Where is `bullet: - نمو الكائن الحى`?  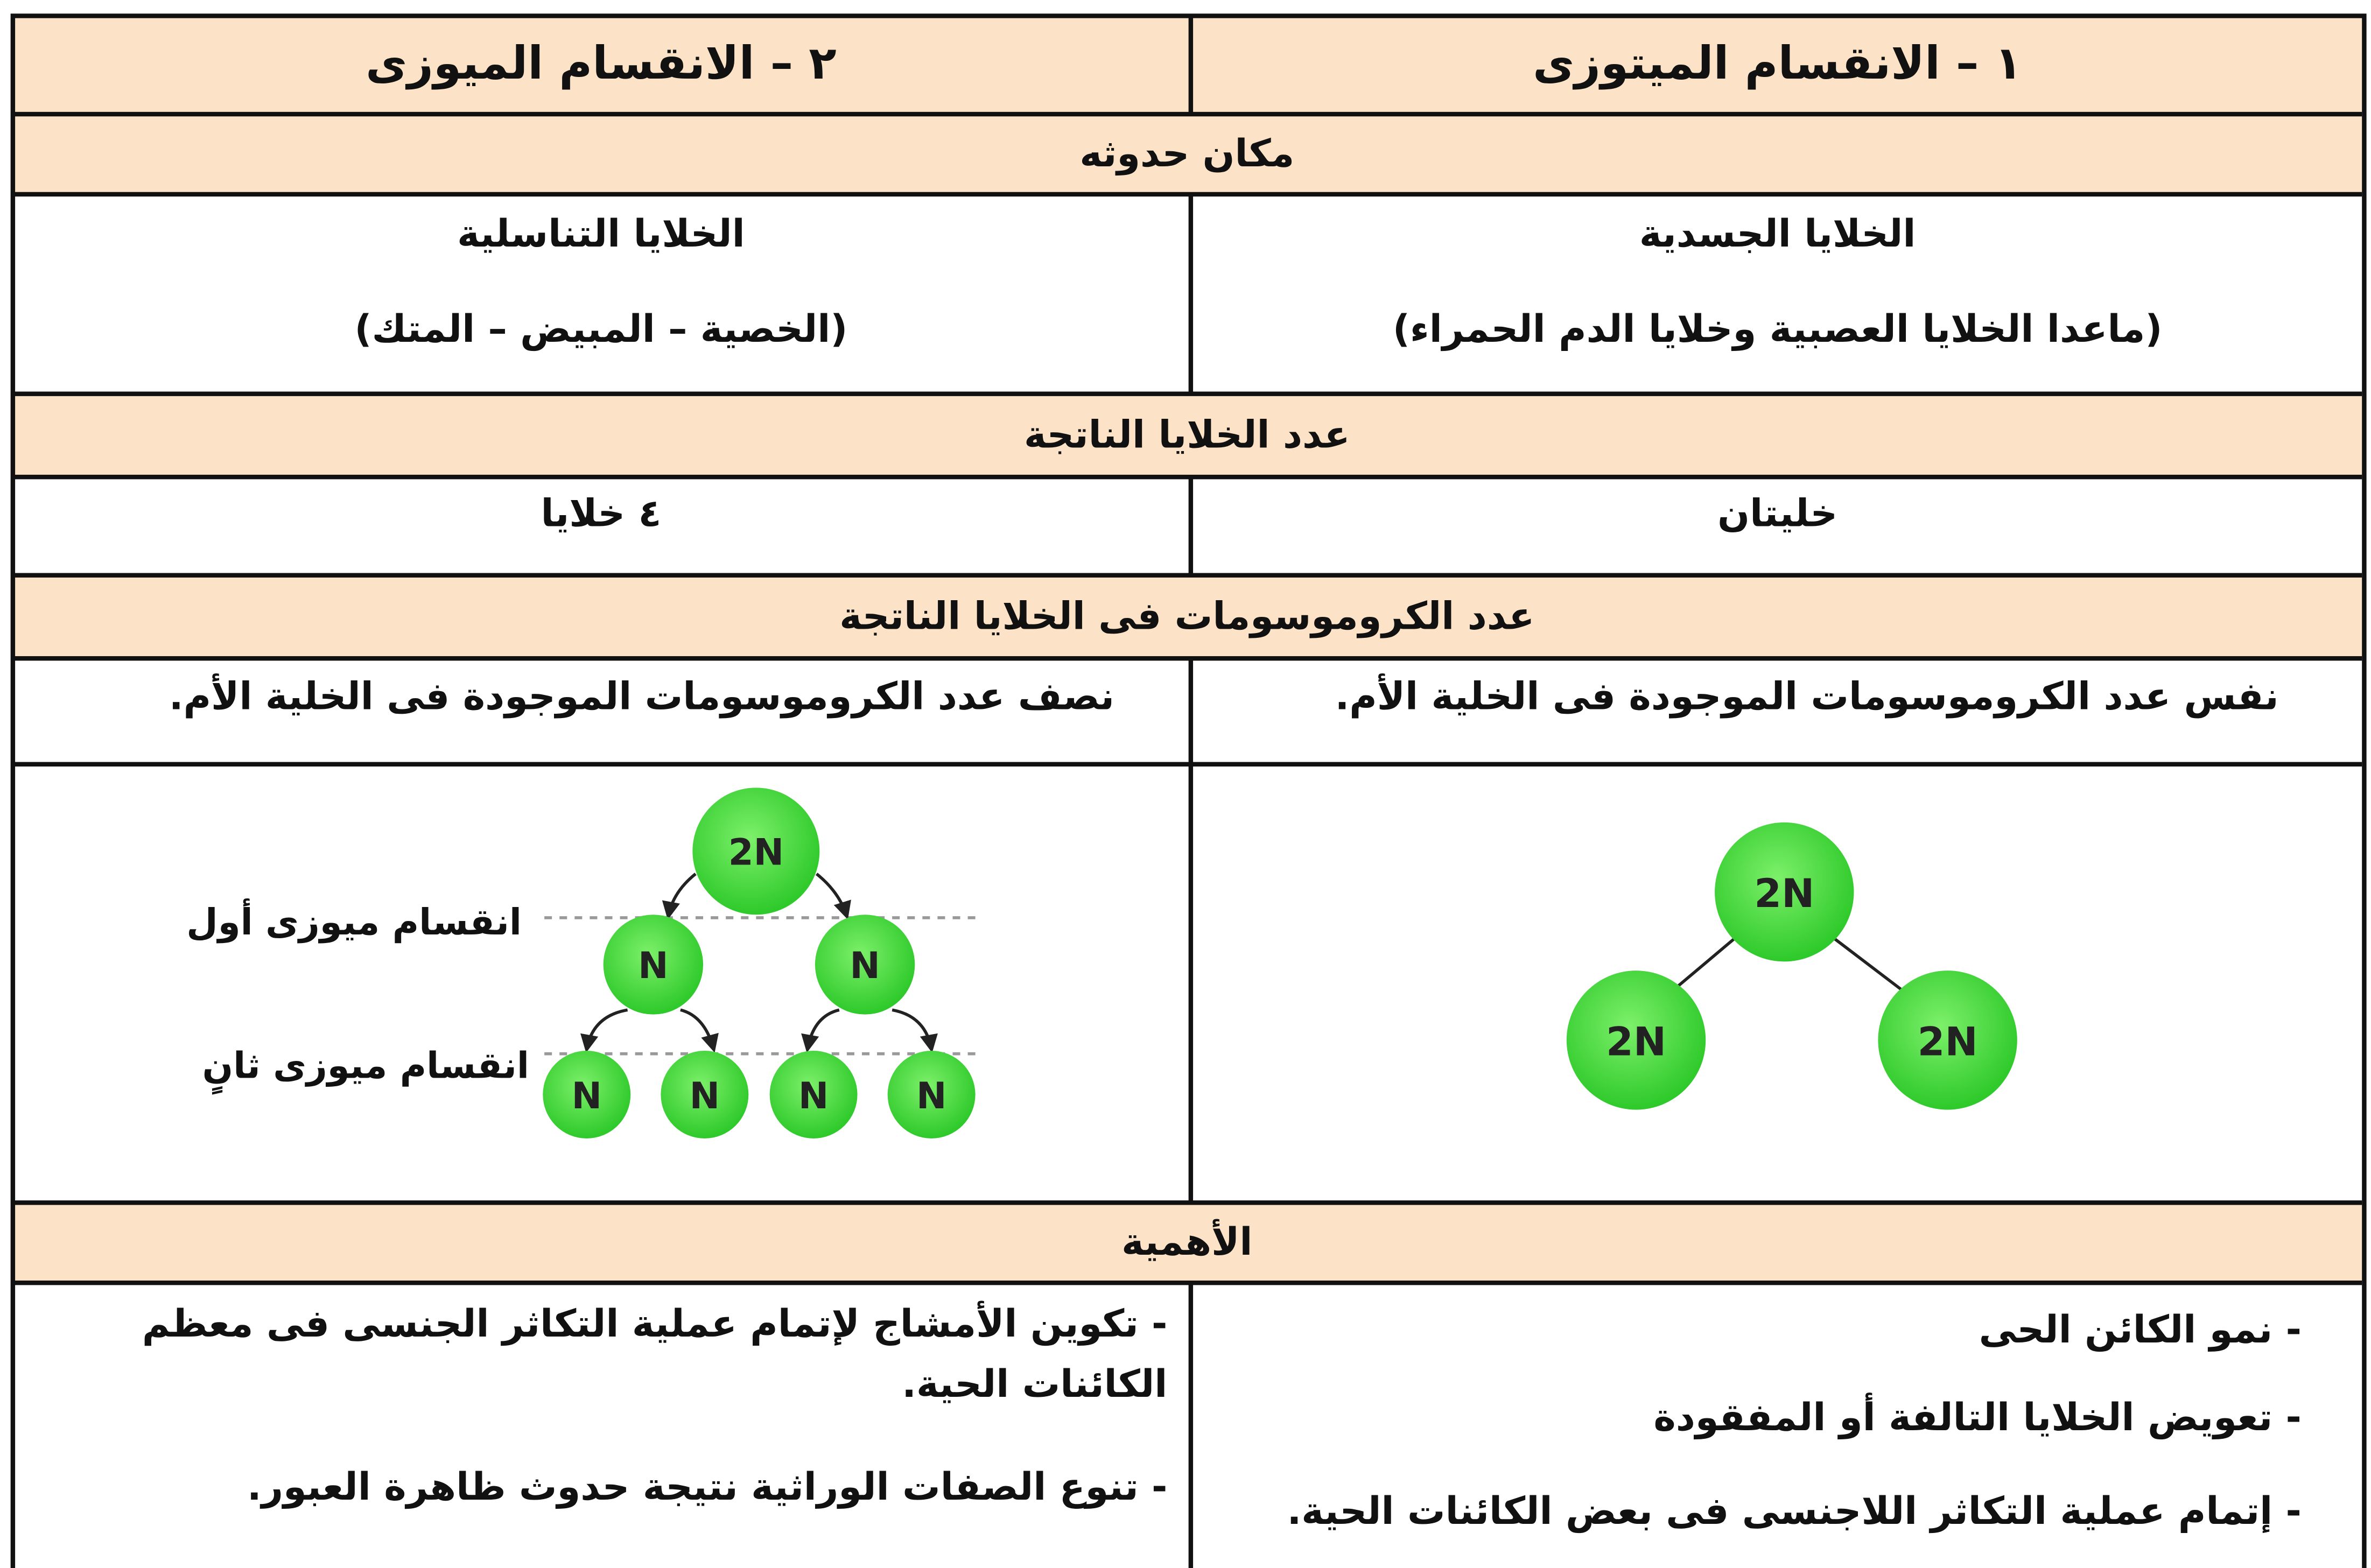
bullet: - نمو الكائن الحى is located at coordinates (2140, 1329).